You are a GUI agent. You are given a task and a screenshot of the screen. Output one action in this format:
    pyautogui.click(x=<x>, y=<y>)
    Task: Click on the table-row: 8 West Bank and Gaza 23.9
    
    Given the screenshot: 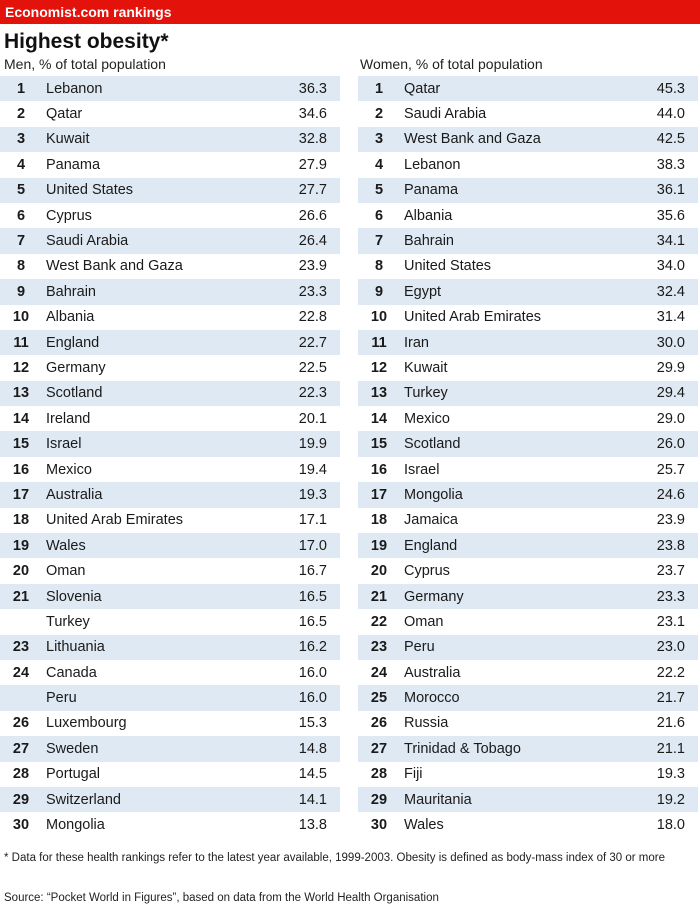 What is the action you would take?
    pyautogui.click(x=170, y=266)
    